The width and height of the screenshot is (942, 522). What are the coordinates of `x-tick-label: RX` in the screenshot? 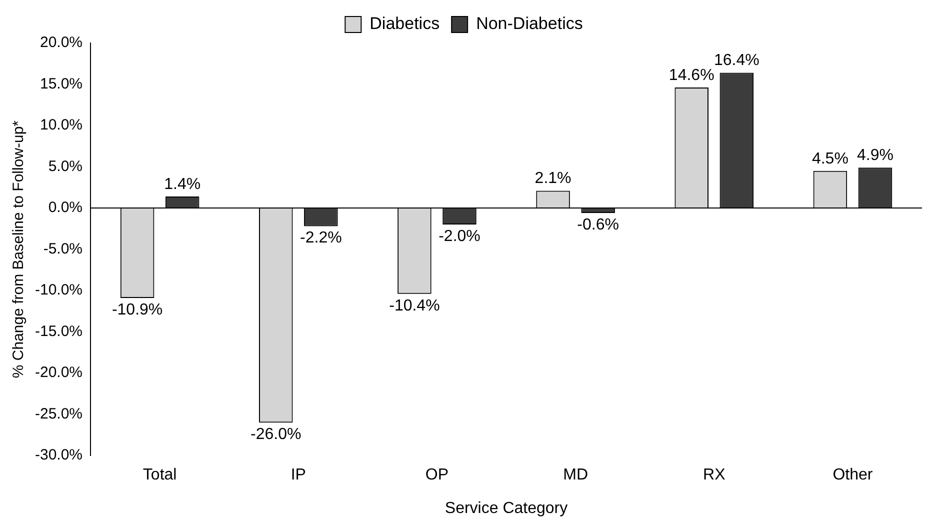 It's located at (714, 475).